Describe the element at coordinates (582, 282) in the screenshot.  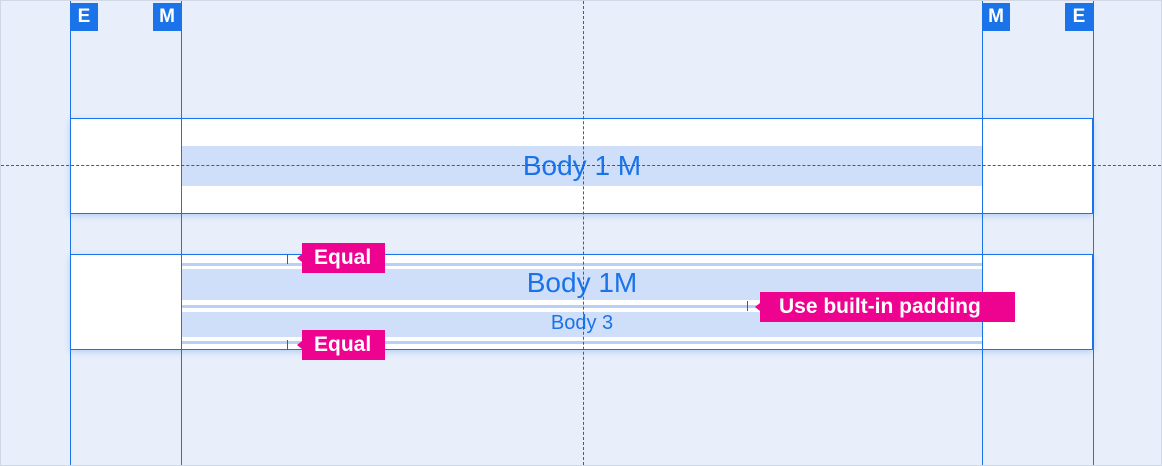
I see `title-text: Body 1M` at that location.